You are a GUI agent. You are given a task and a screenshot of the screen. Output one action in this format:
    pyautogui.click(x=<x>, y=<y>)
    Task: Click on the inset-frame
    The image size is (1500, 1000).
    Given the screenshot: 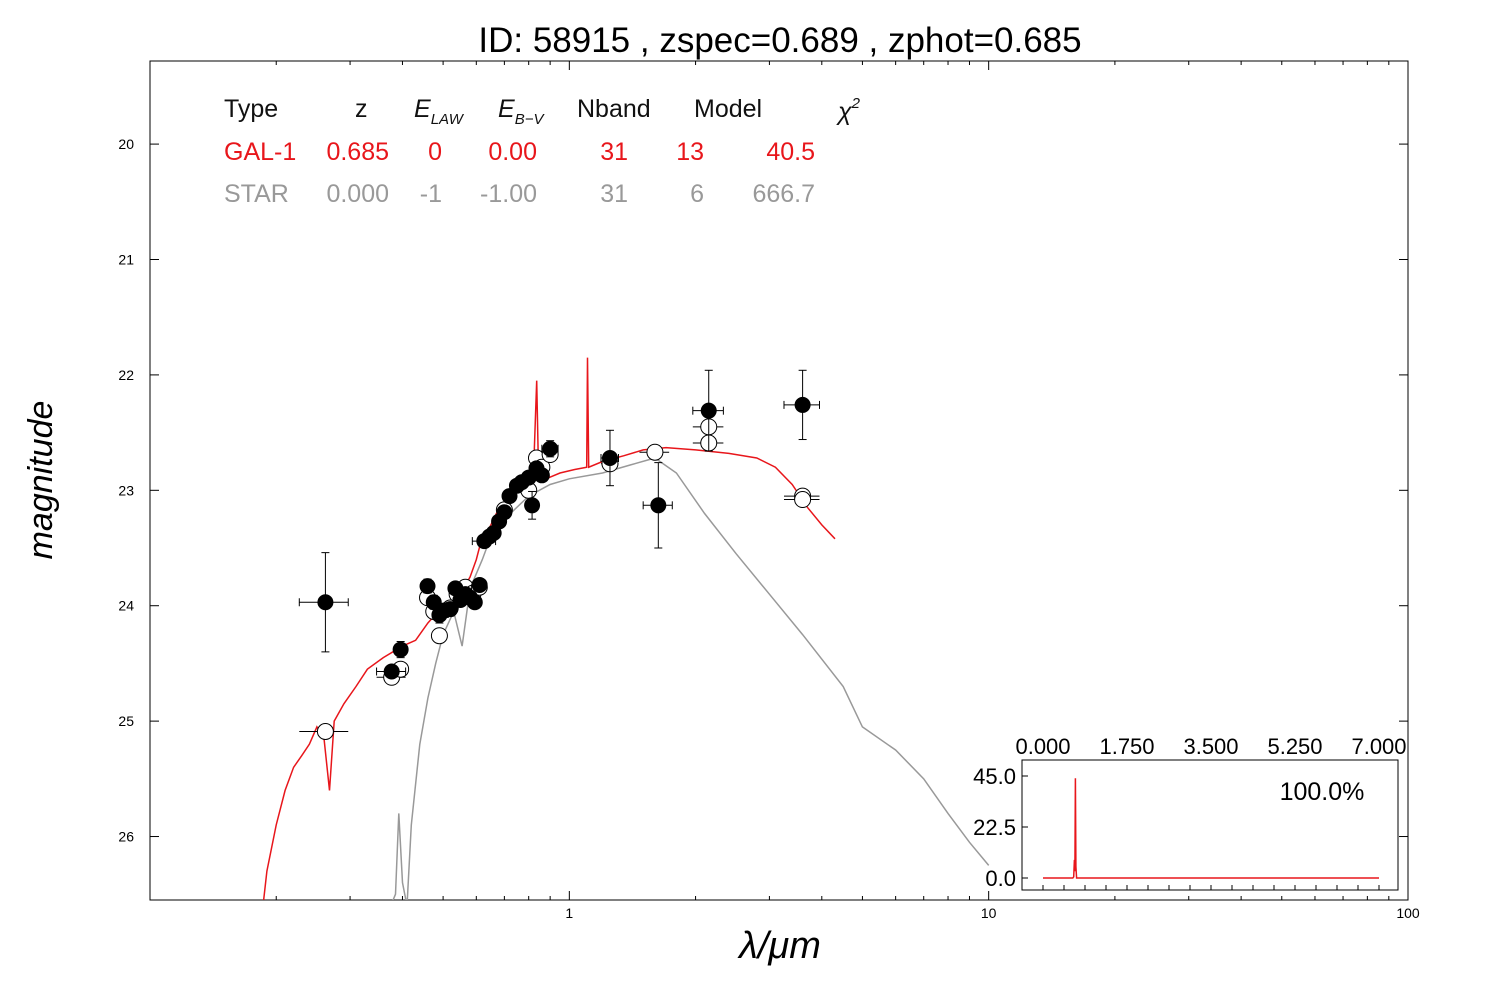 What is the action you would take?
    pyautogui.click(x=1210, y=825)
    